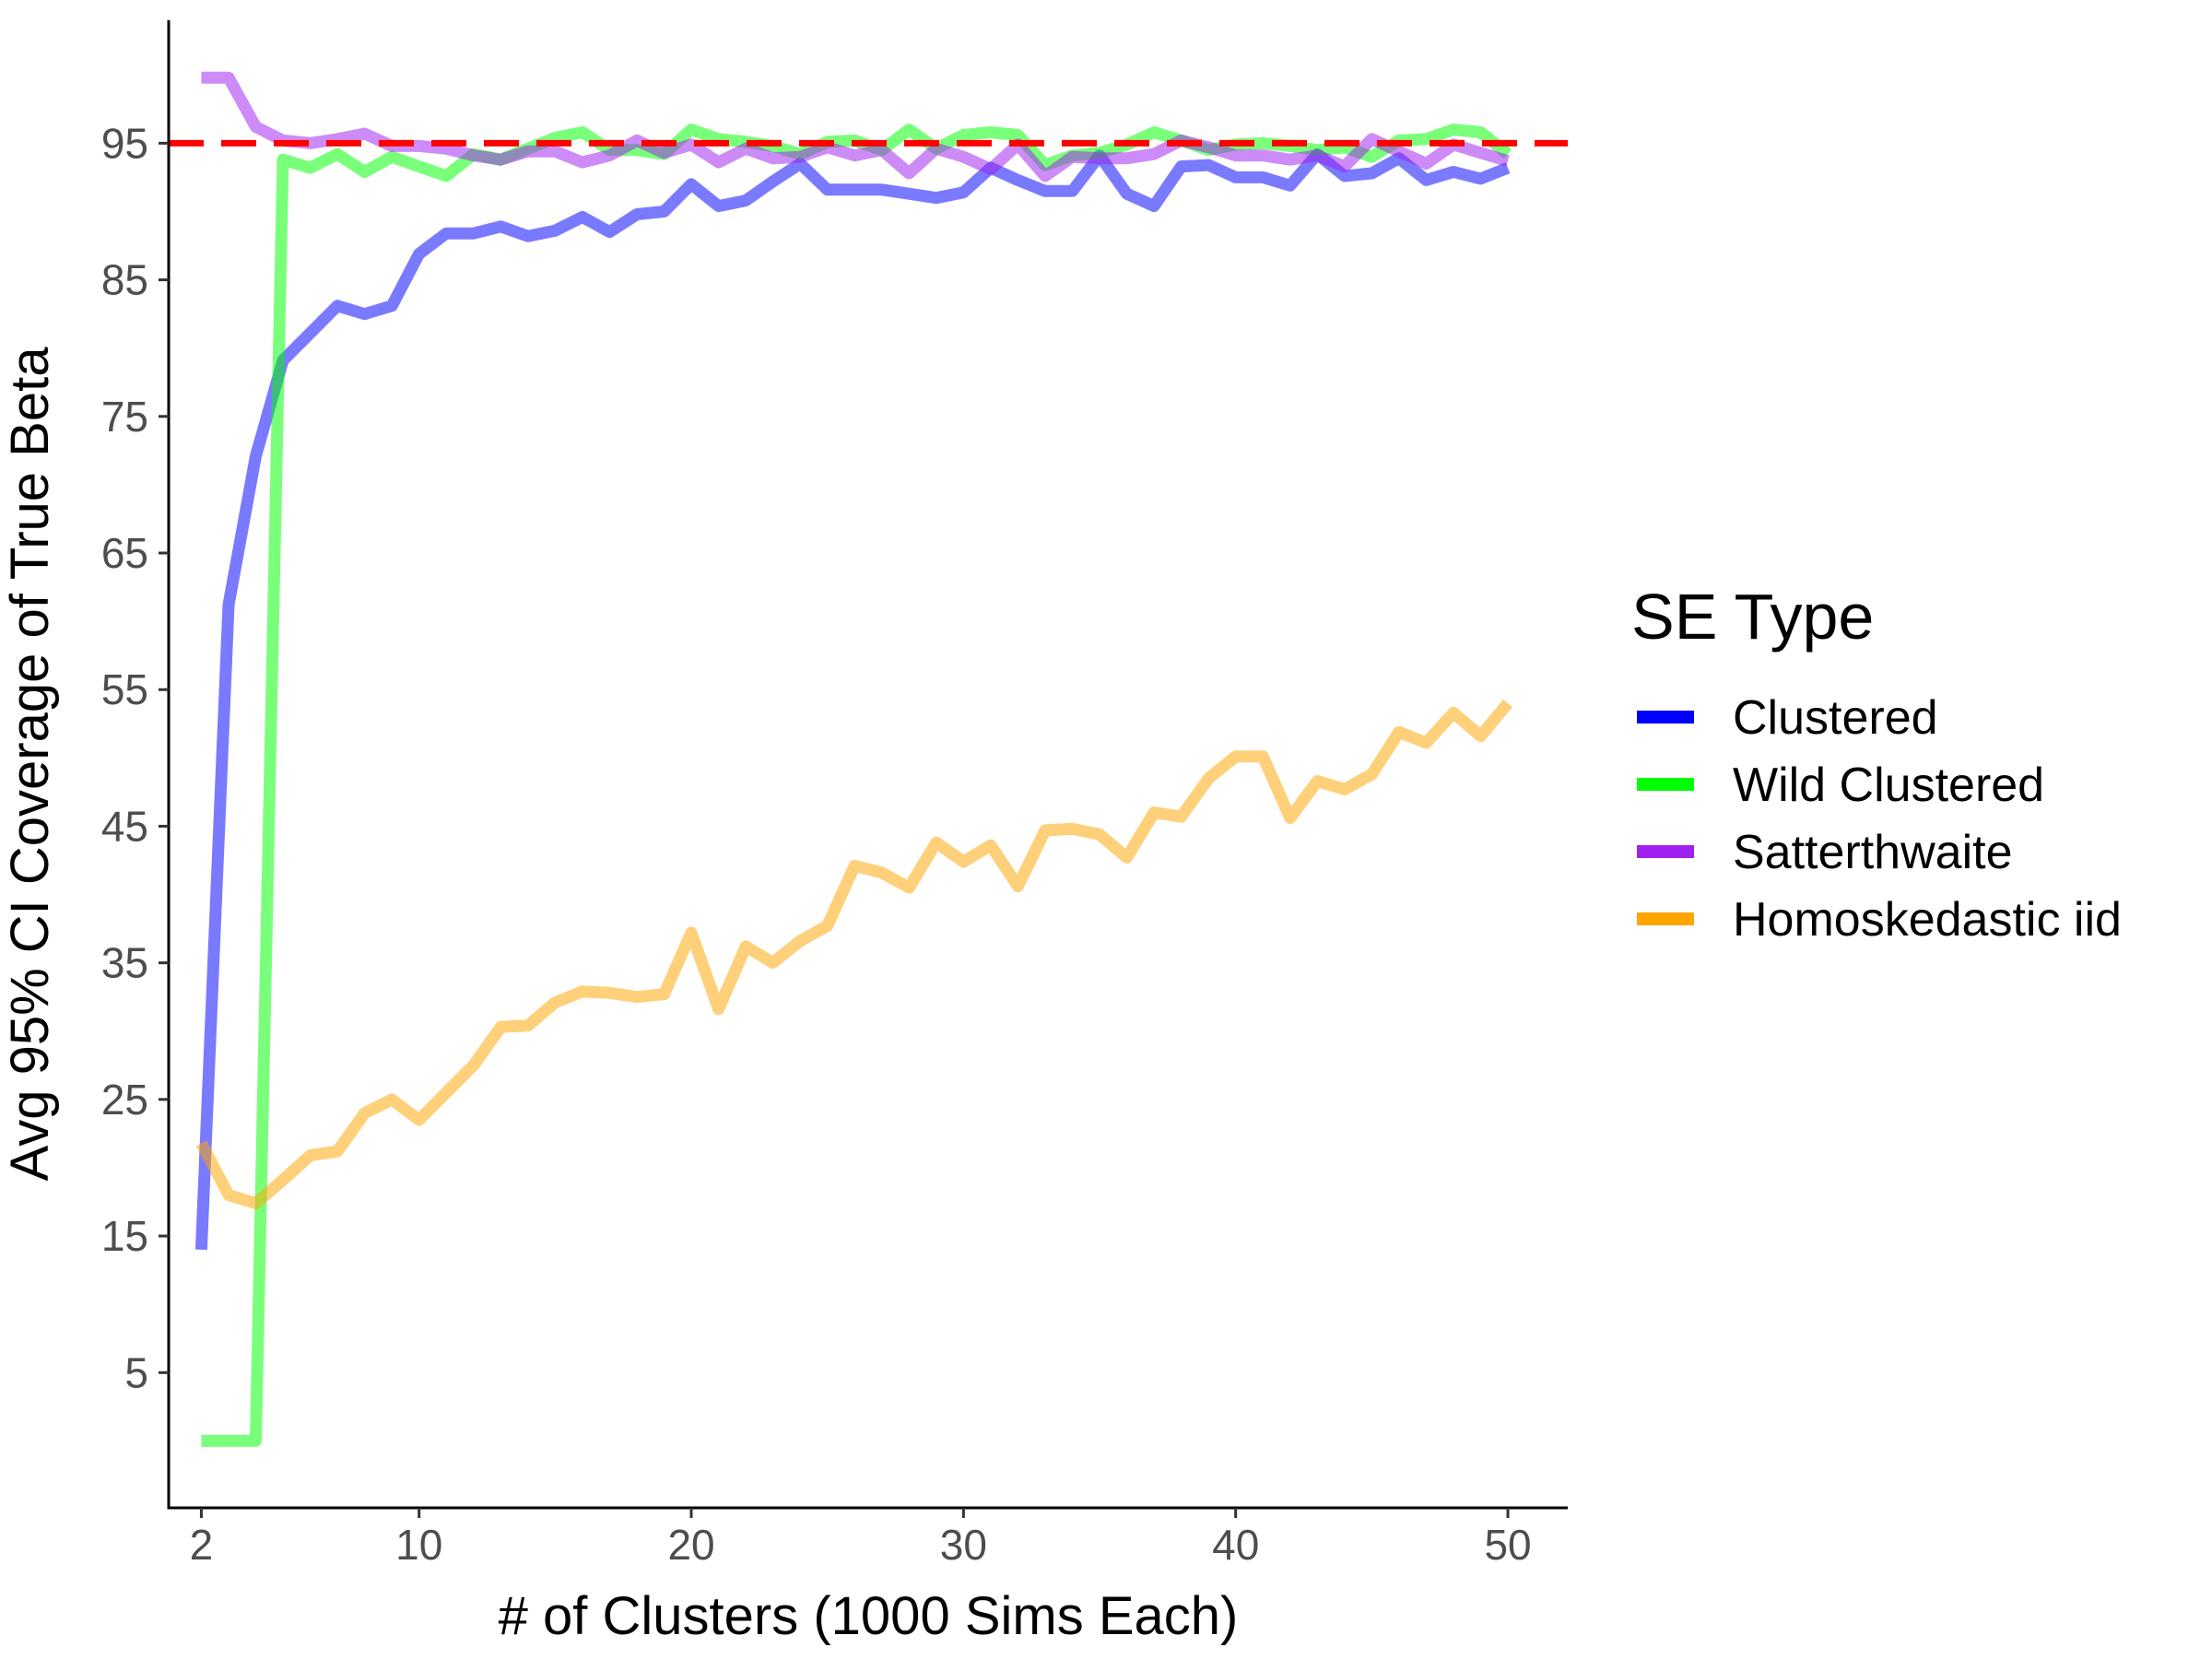 The image size is (2212, 1659). What do you see at coordinates (124, 1236) in the screenshot?
I see `y-tick-label: 15` at bounding box center [124, 1236].